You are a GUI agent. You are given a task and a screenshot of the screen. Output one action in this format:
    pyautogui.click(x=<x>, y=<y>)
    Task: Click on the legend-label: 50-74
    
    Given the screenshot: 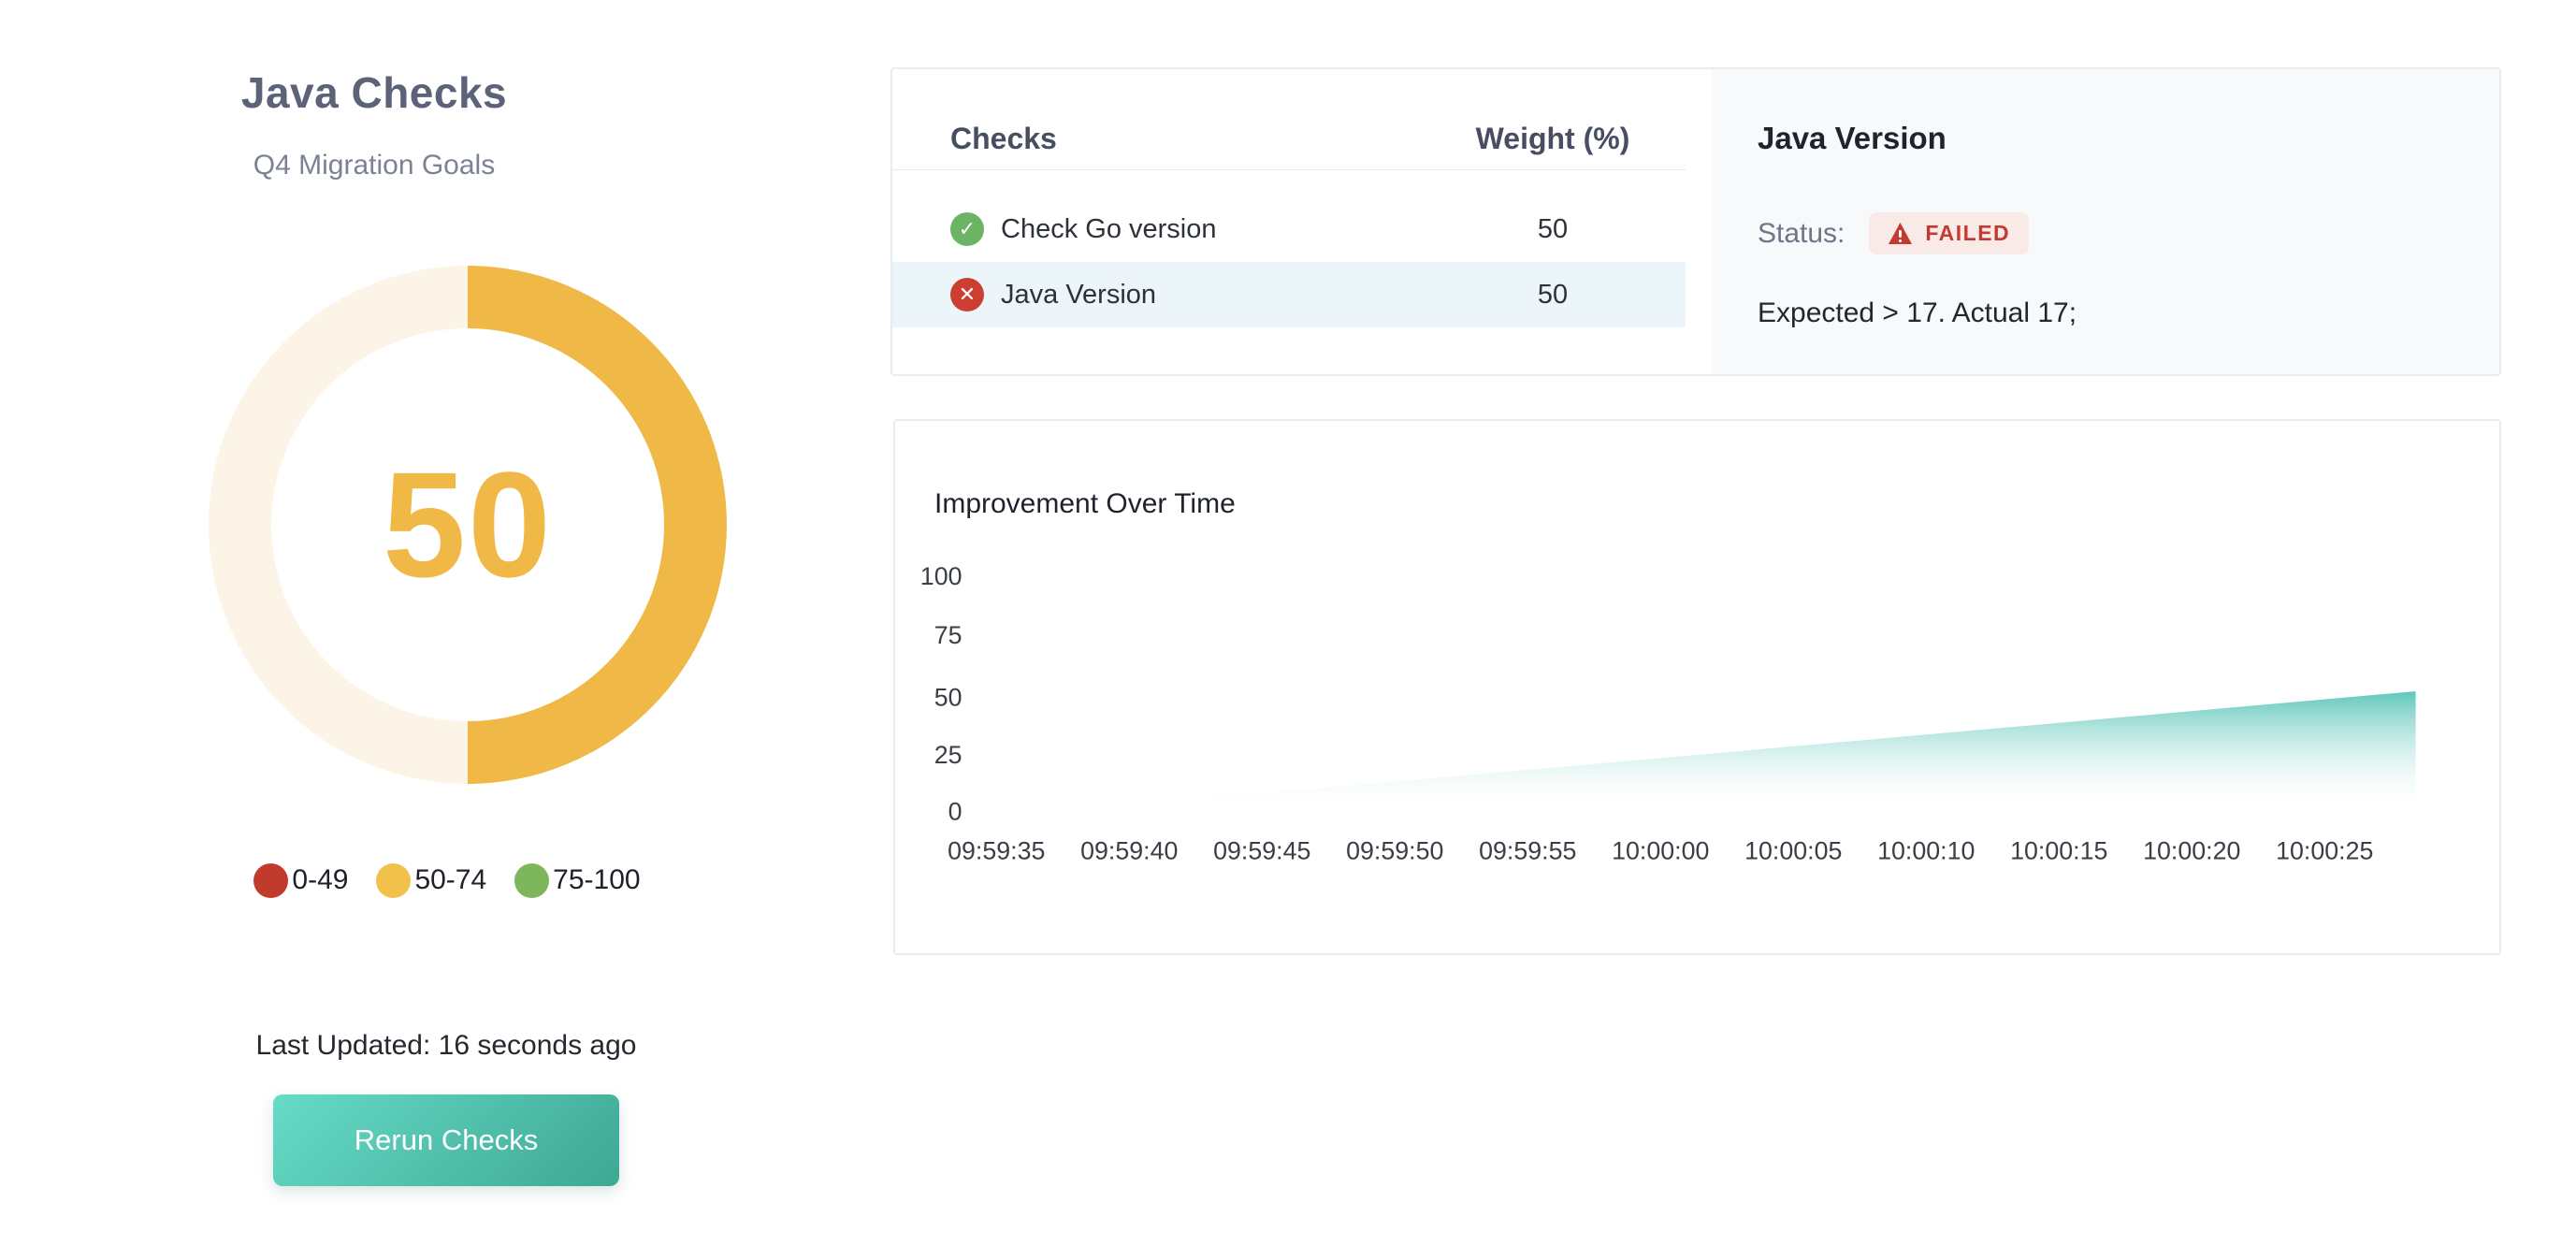 What is the action you would take?
    pyautogui.click(x=450, y=879)
    